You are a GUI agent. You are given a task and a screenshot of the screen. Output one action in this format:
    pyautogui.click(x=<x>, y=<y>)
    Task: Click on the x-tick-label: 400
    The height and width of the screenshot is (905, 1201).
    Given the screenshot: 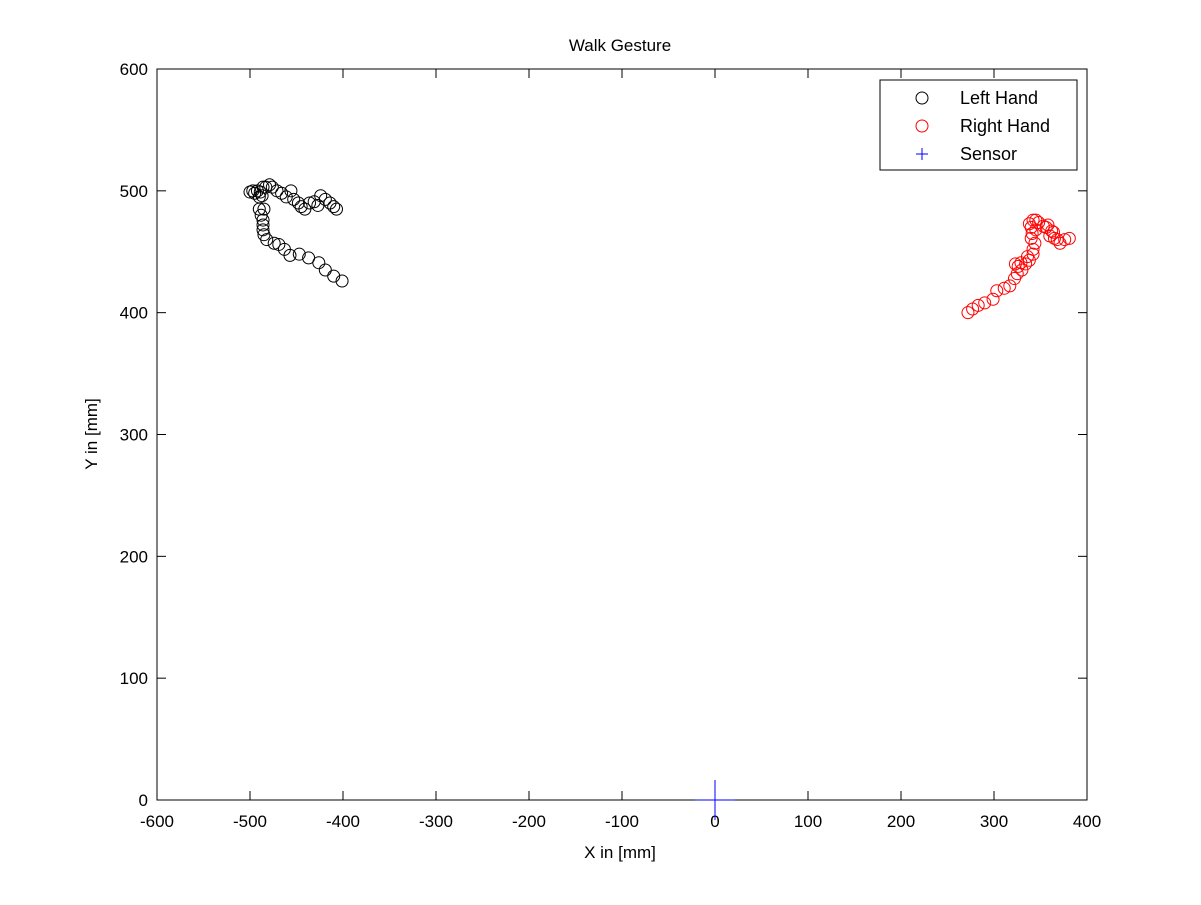 What is the action you would take?
    pyautogui.click(x=1087, y=821)
    